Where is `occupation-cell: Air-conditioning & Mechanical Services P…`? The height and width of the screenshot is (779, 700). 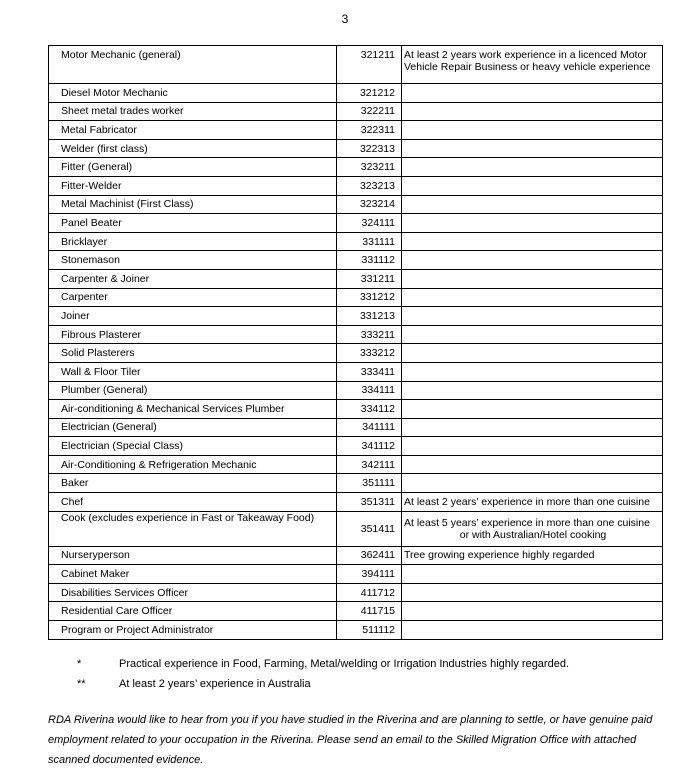
occupation-cell: Air-conditioning & Mechanical Services P… is located at coordinates (192, 409).